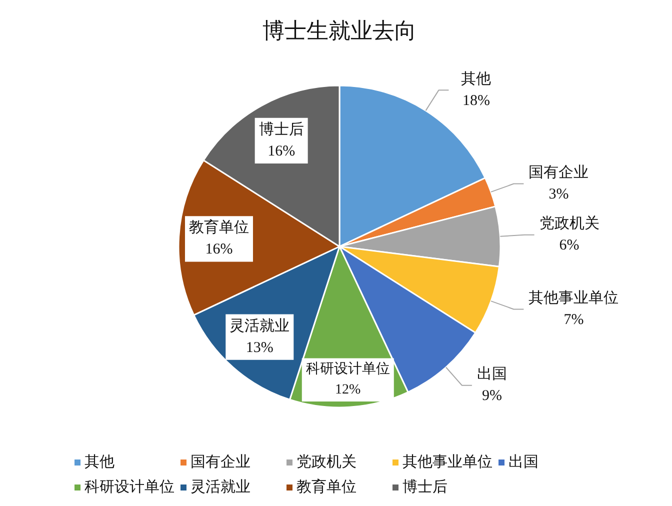  Describe the element at coordinates (574, 320) in the screenshot. I see `data-label: 7%` at that location.